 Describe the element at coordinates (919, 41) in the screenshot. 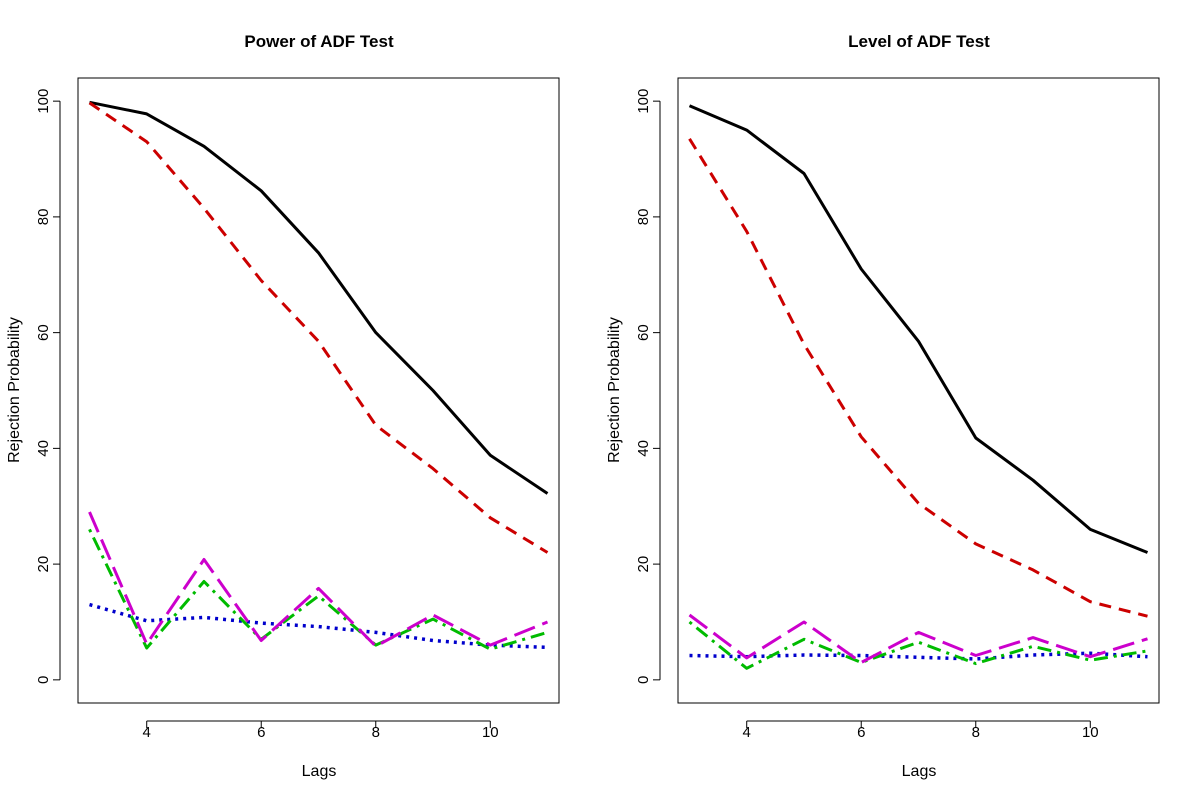

I see `chart-title: Level of ADF Test` at that location.